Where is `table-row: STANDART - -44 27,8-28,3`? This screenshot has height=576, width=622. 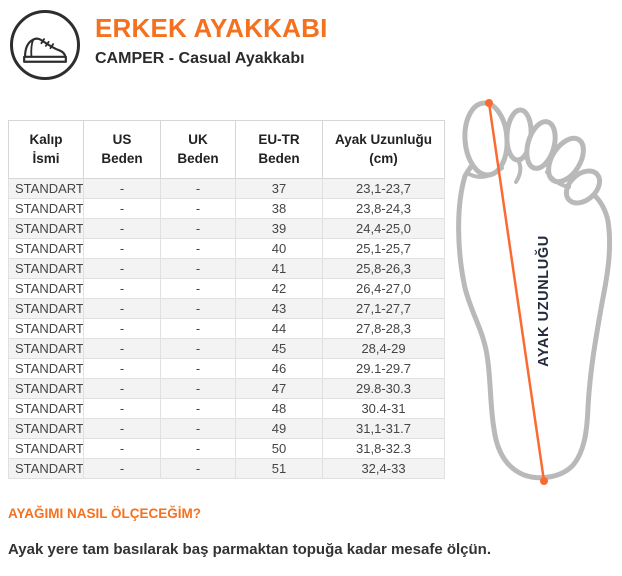 table-row: STANDART - -44 27,8-28,3 is located at coordinates (226, 328).